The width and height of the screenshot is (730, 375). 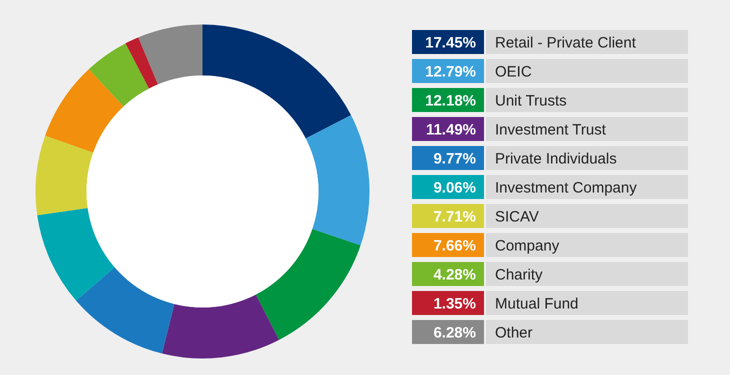 What do you see at coordinates (566, 188) in the screenshot?
I see `legend-label: Investment Company` at bounding box center [566, 188].